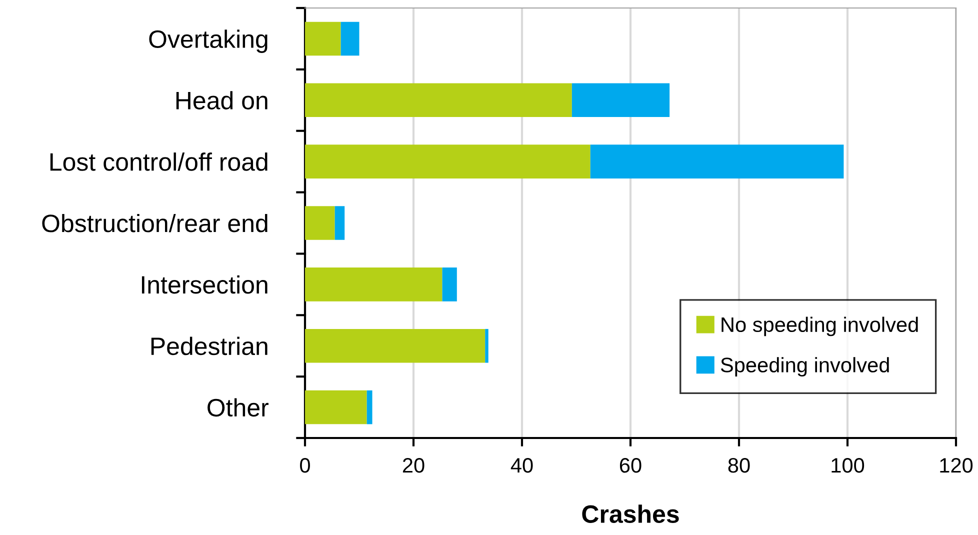 This screenshot has height=535, width=978. I want to click on x-tick-label: 20, so click(413, 465).